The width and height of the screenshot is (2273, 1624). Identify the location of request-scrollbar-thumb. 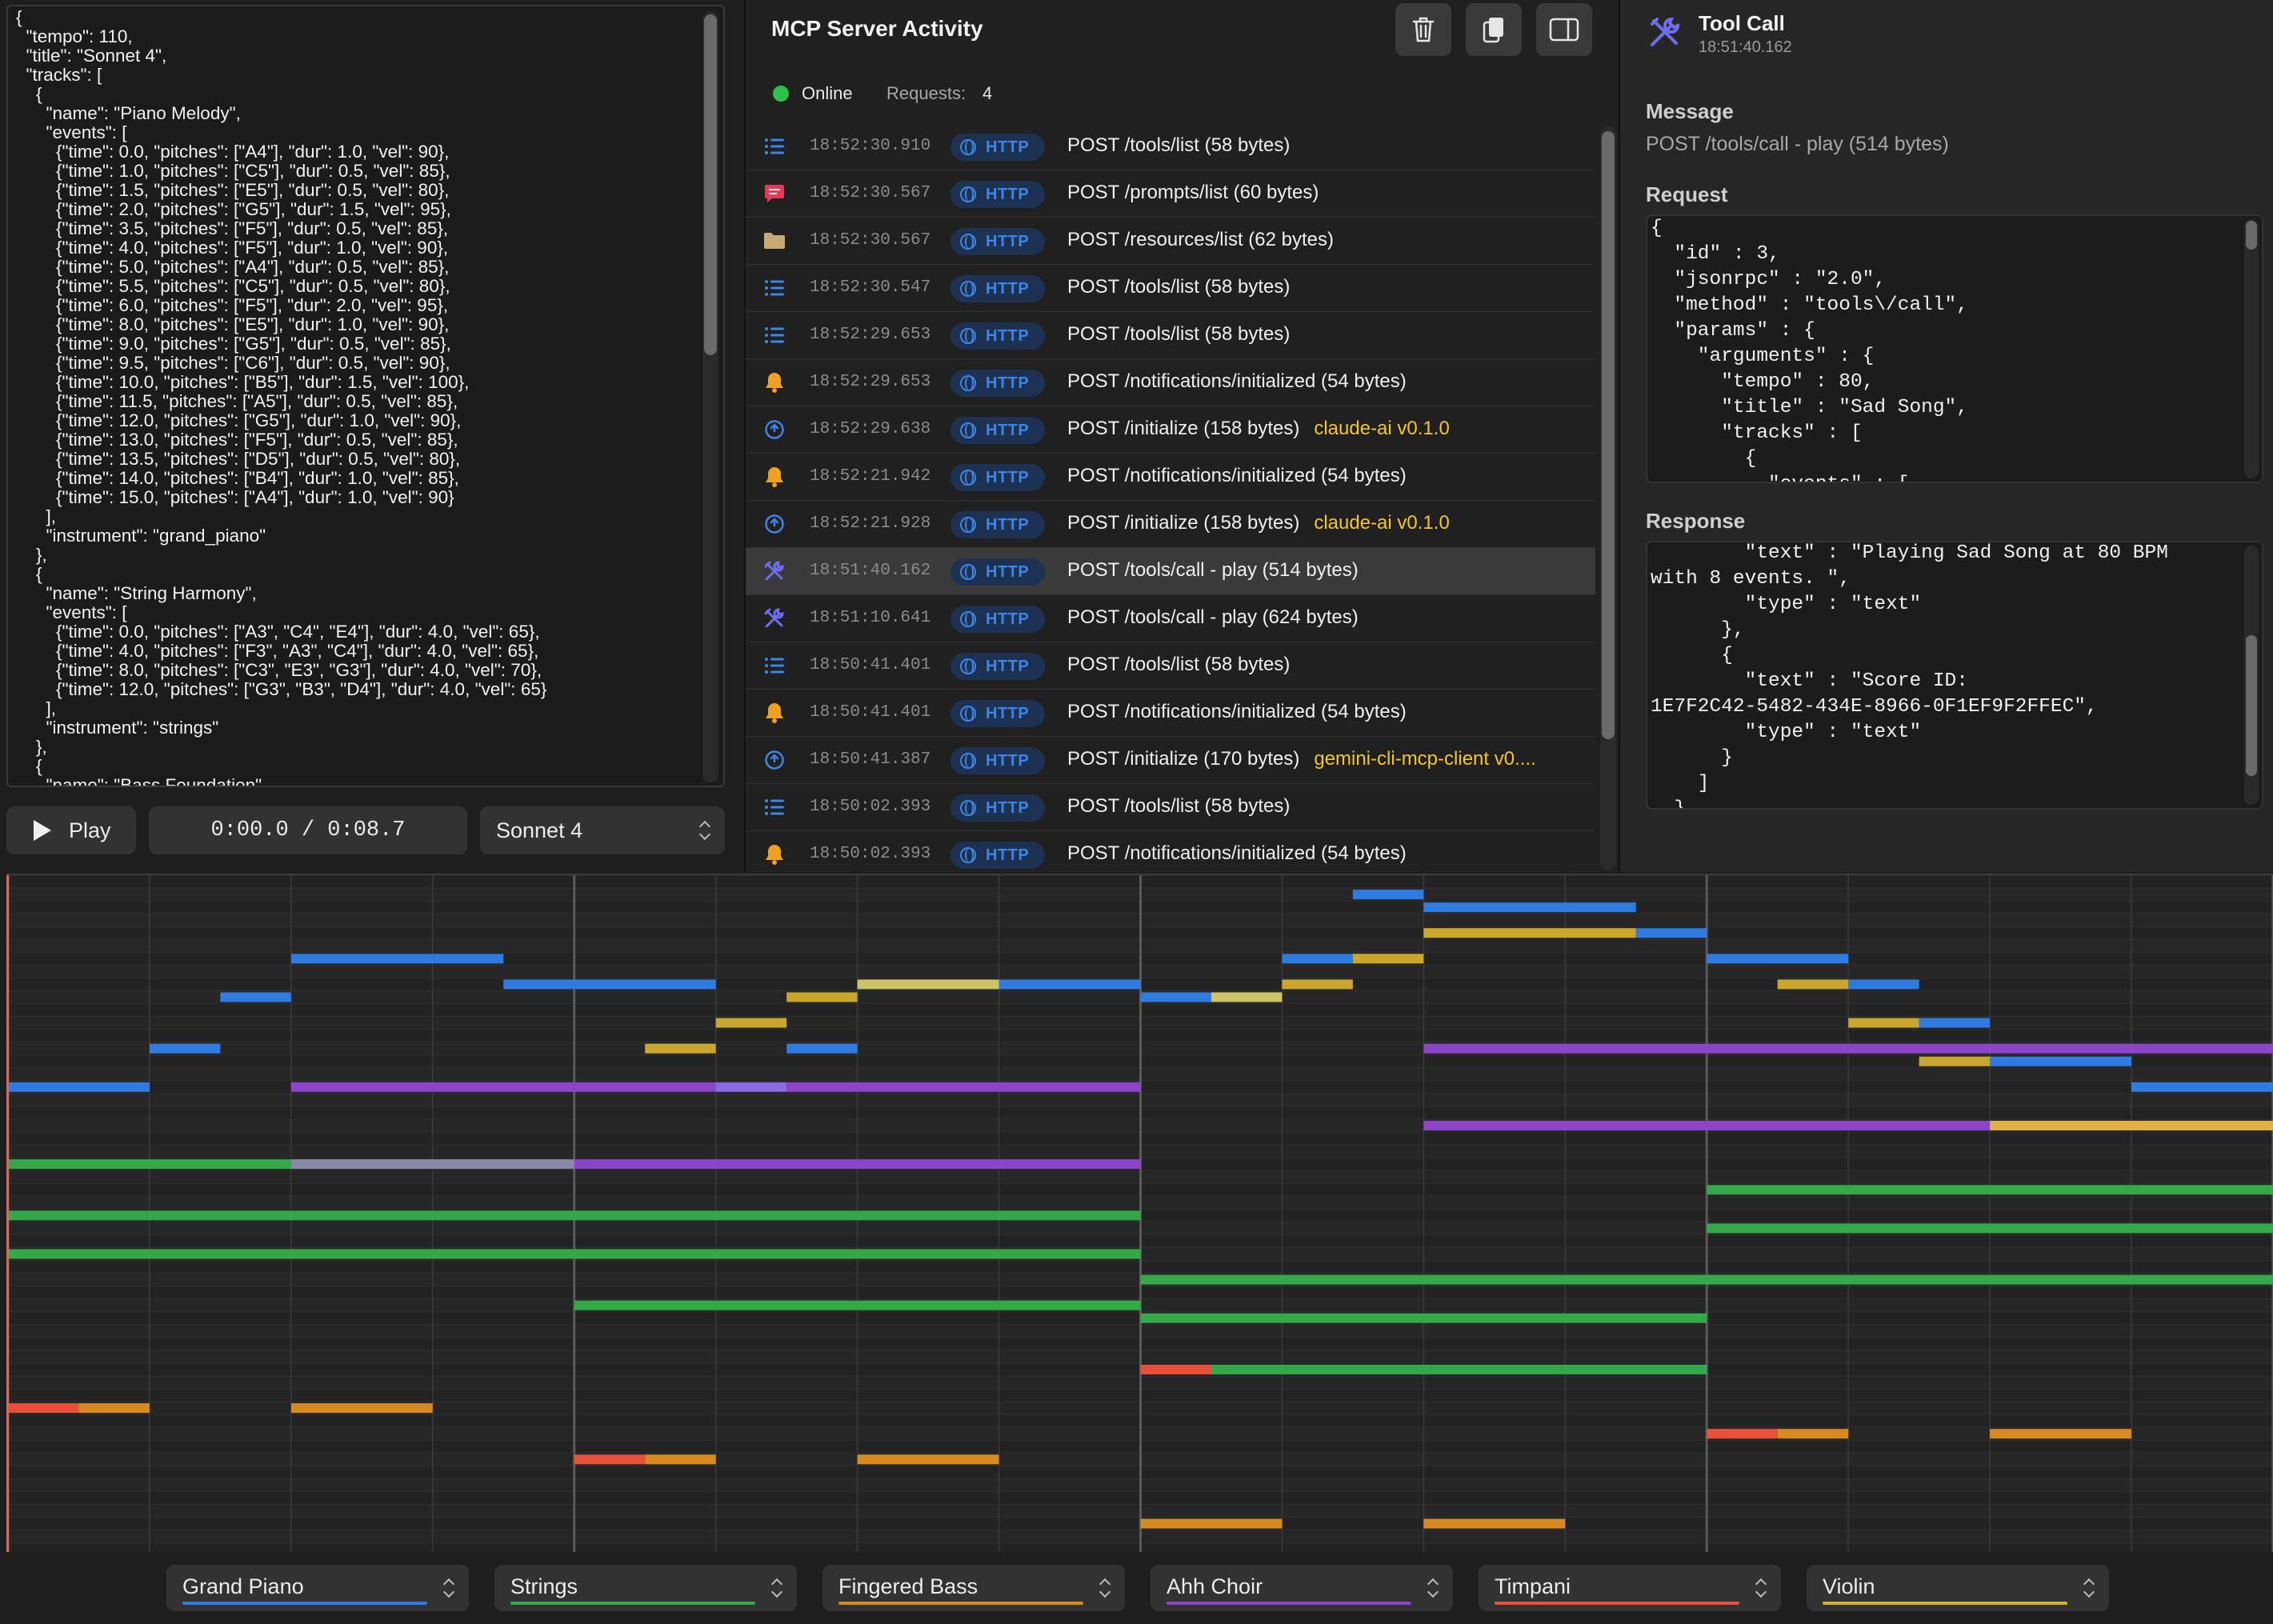
(2251, 235).